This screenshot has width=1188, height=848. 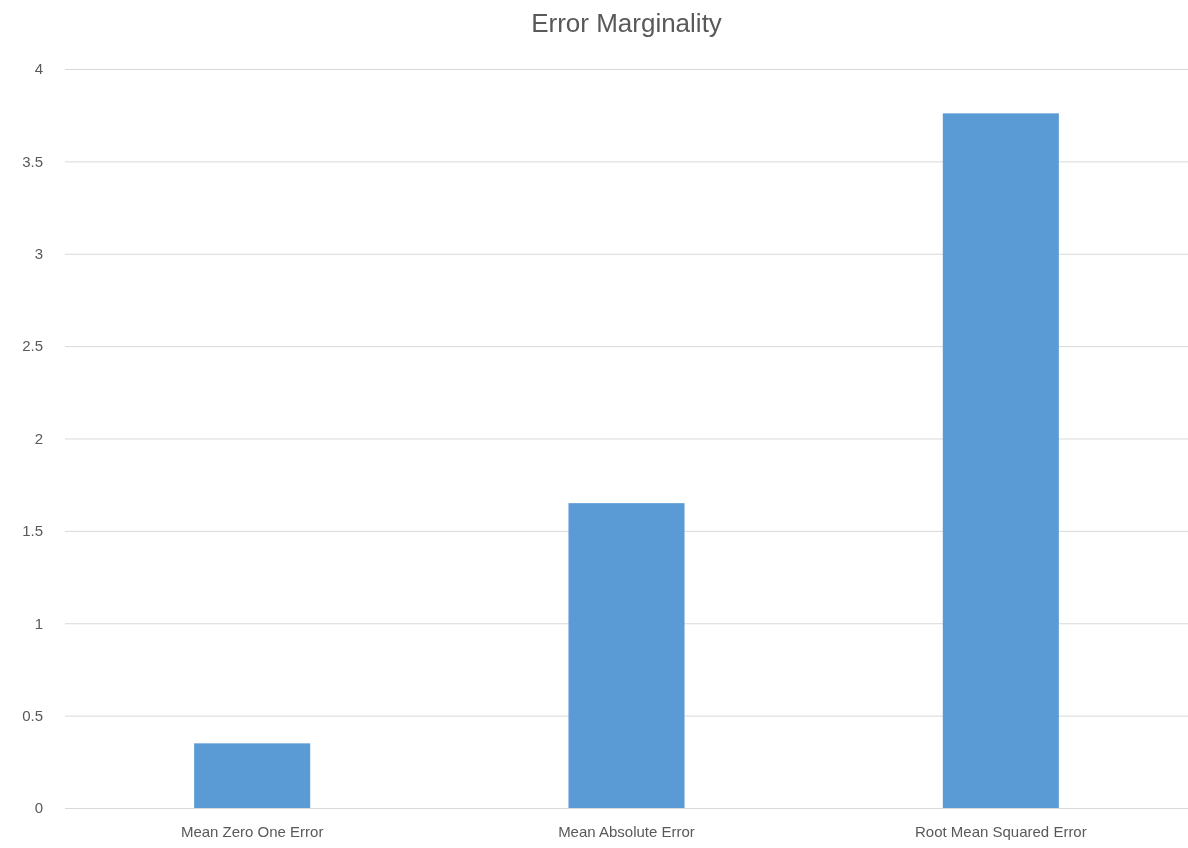 I want to click on y-tick-label: 3.5, so click(x=32, y=161).